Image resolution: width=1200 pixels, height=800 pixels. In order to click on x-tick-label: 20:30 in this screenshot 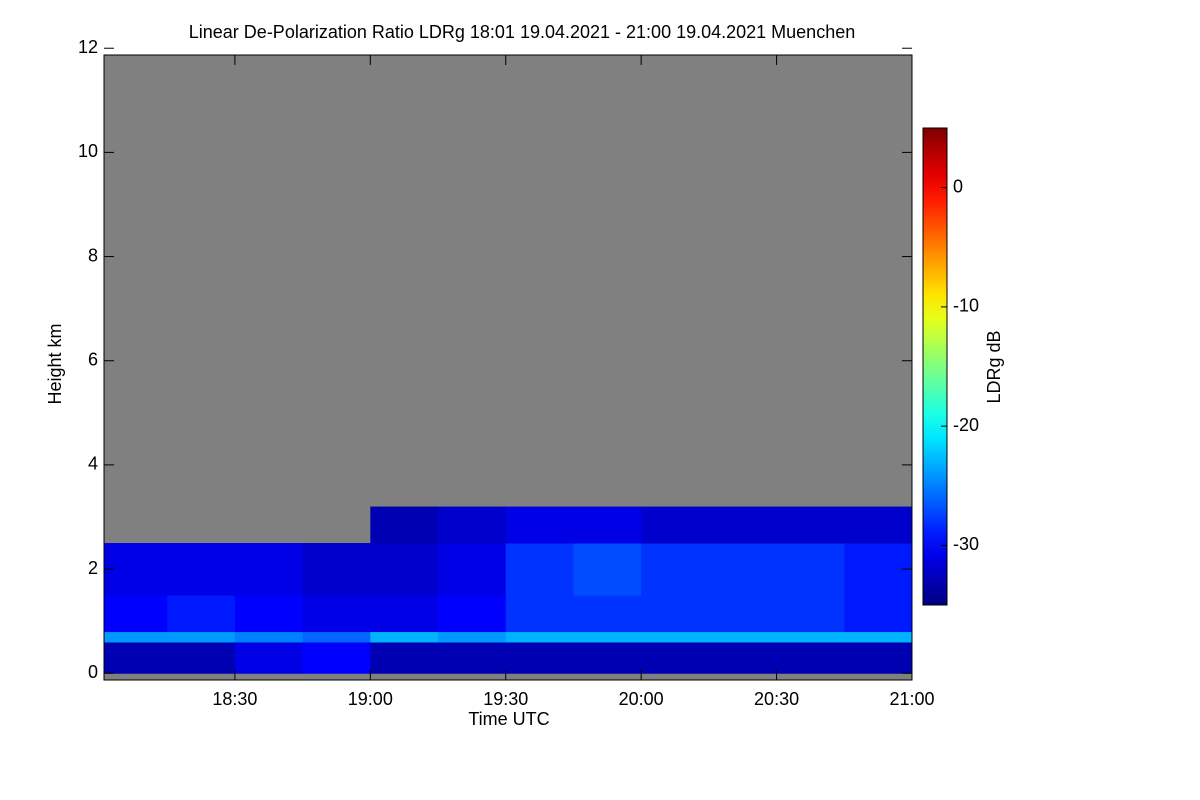, I will do `click(776, 699)`.